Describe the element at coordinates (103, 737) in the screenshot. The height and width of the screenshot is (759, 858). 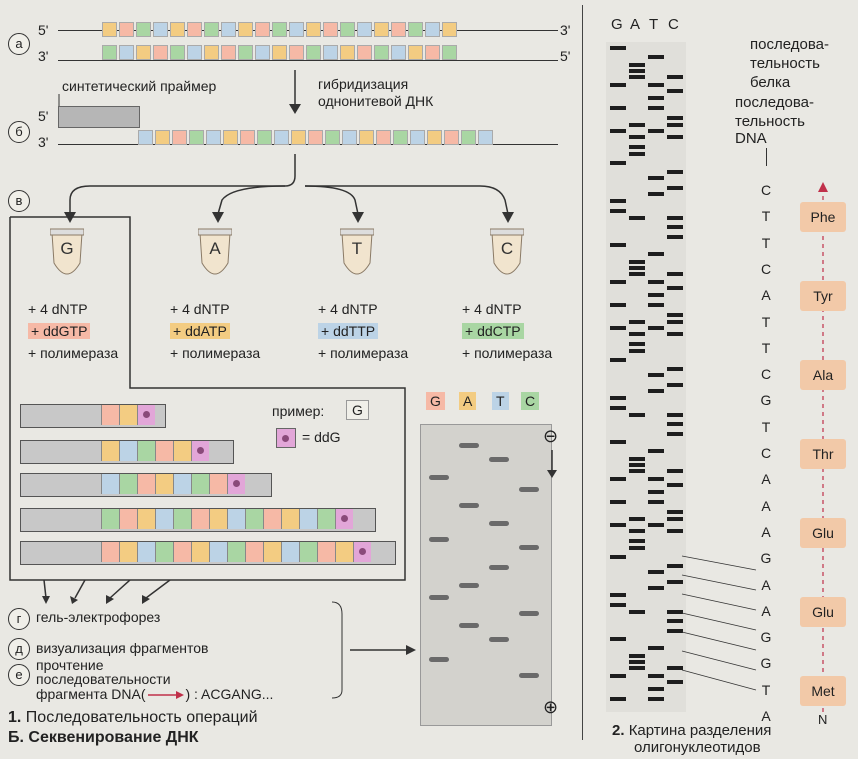
I see `caption-b: Б. Секвенирование ДНК` at that location.